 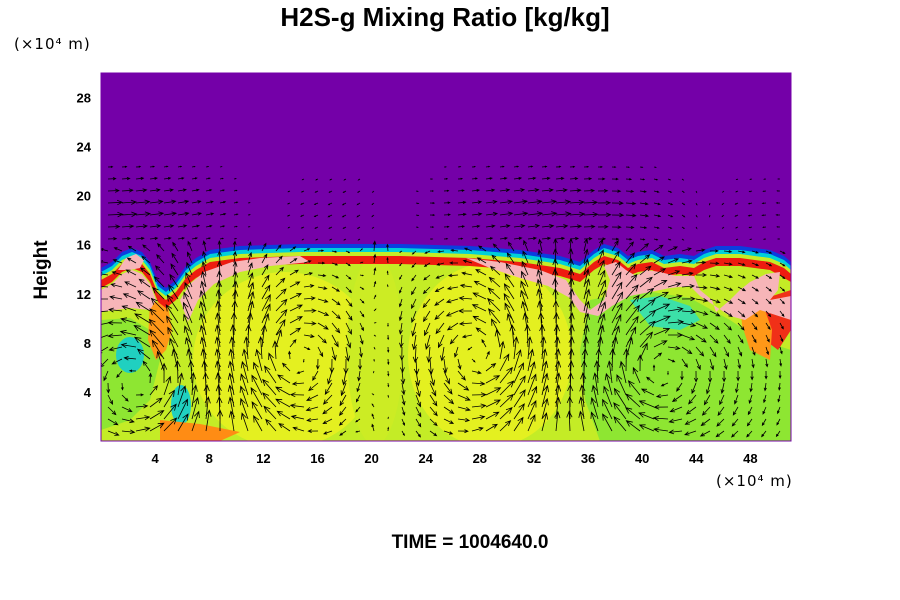 I want to click on x-tick-label: 4, so click(x=156, y=458).